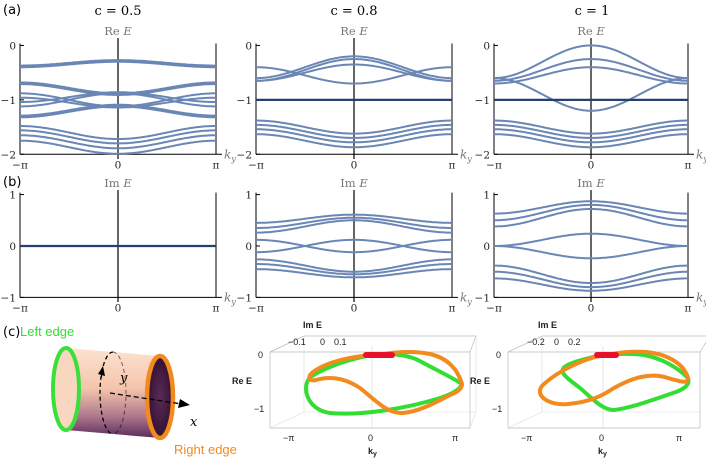 The image size is (706, 459). I want to click on right-edge-label: Right edge, so click(205, 449).